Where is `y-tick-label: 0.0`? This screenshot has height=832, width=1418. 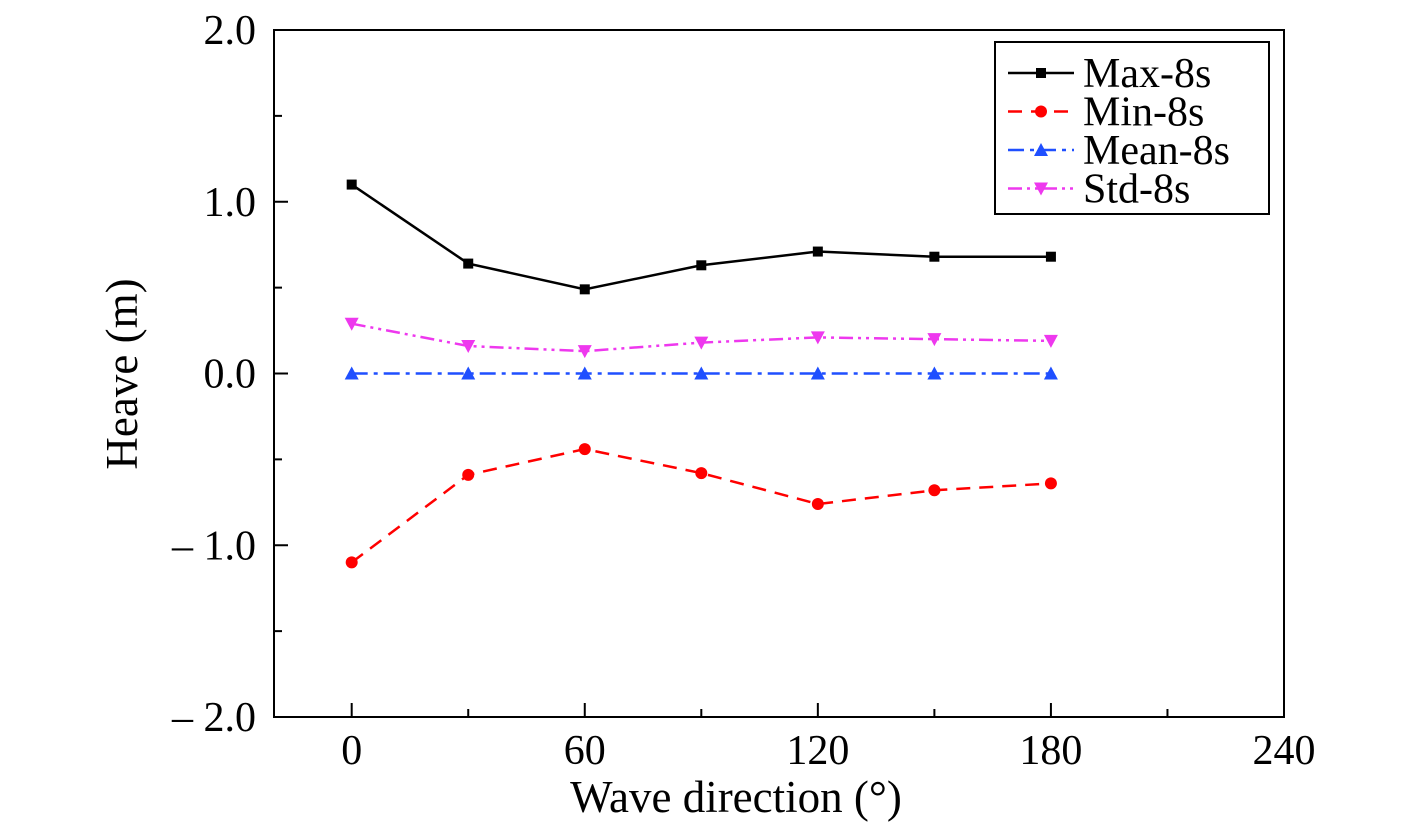 y-tick-label: 0.0 is located at coordinates (230, 375).